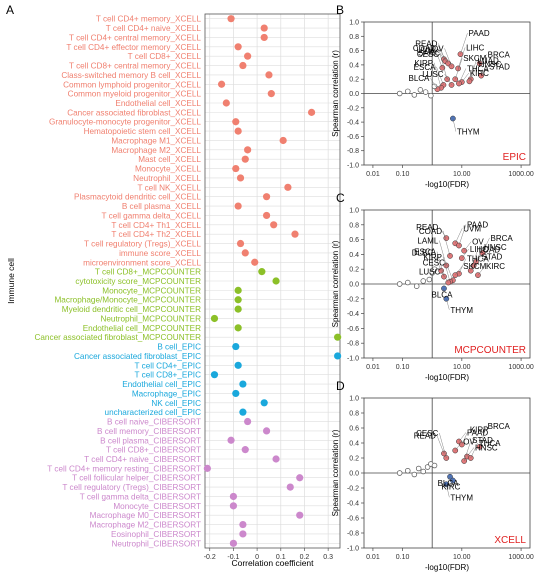 This screenshot has height=575, width=550. Describe the element at coordinates (161, 384) in the screenshot. I see `row-label: Endothelial cell_EPIC` at that location.